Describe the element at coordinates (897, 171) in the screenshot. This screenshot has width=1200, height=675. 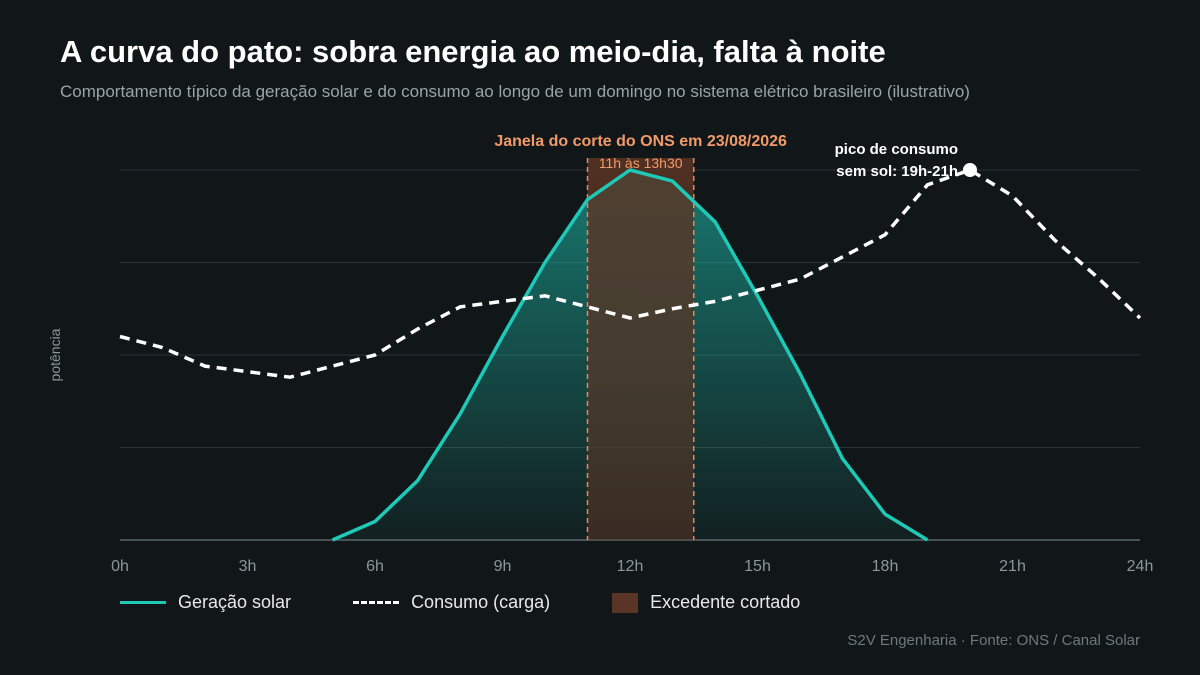
I see `peak-label-line2: sem sol: 19h-21h` at that location.